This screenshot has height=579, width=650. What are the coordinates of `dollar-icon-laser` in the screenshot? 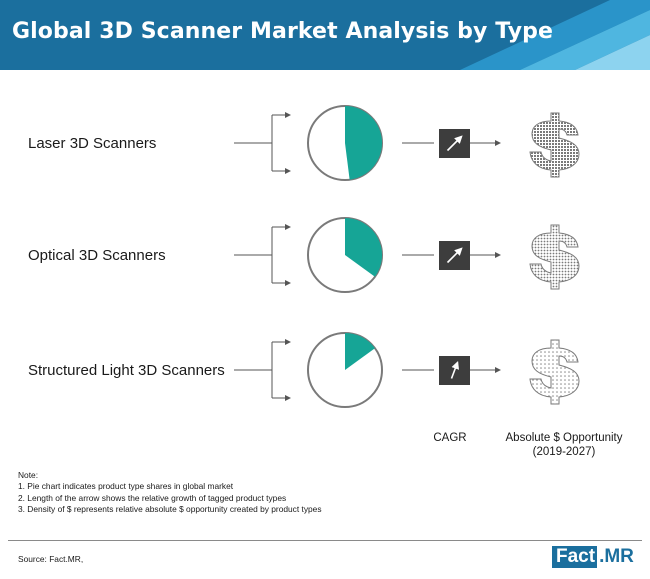 It's located at (554, 145).